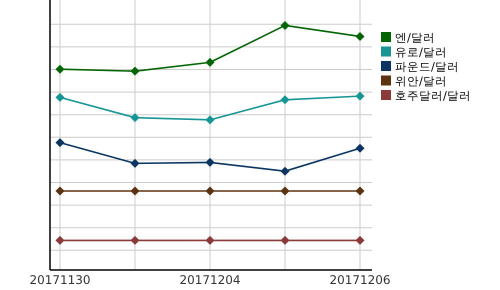 The image size is (500, 290). Describe the element at coordinates (421, 81) in the screenshot. I see `legend-label: 위안/달러` at that location.